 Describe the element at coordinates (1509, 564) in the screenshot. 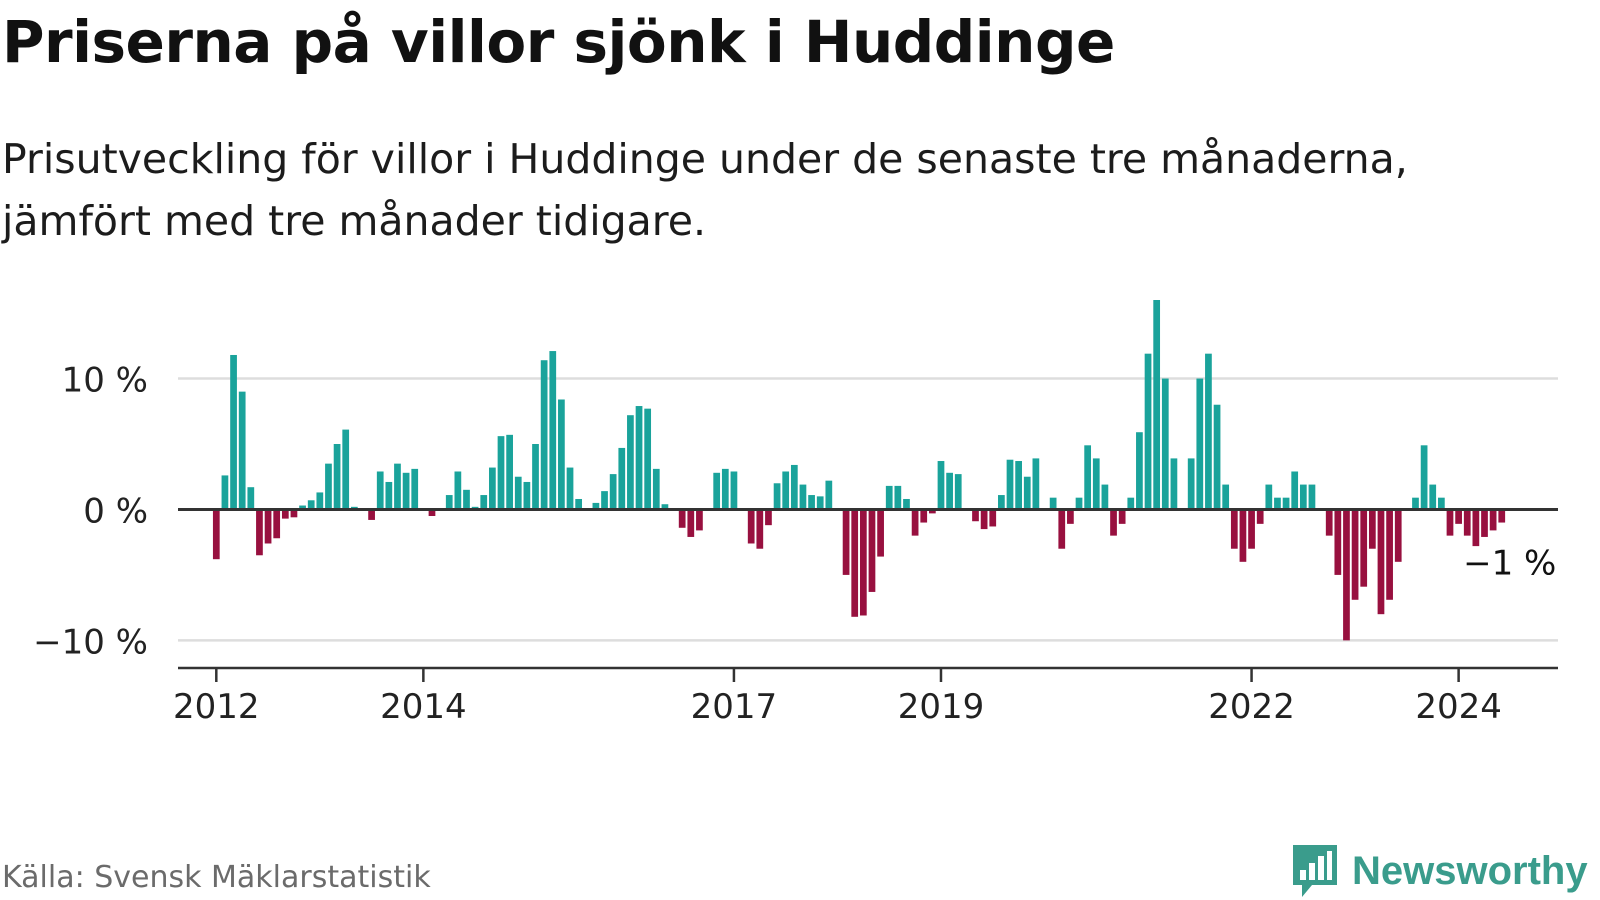

I see `last-value-annotation: −1 %` at that location.